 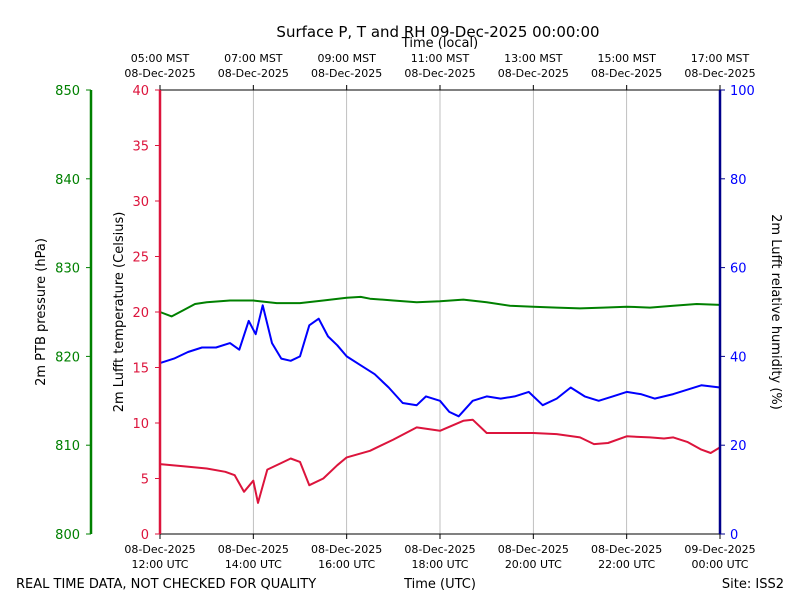 I want to click on temperature-tick-label-2: 10, so click(x=140, y=424).